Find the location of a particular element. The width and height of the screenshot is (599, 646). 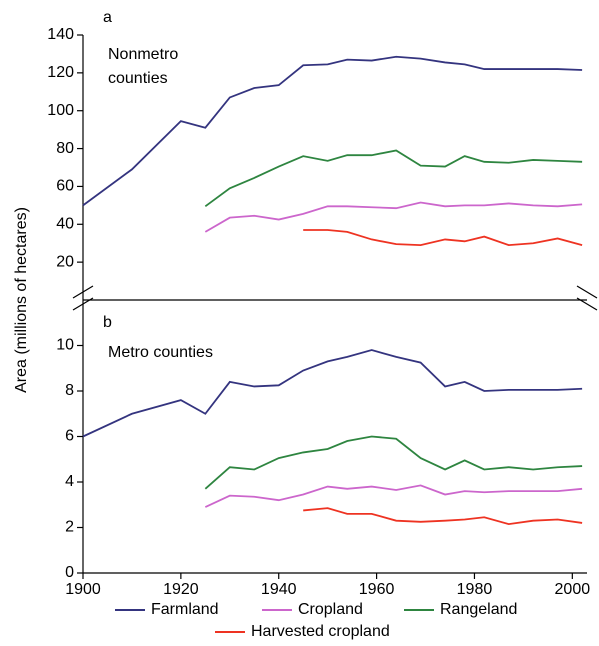

panel-label: b is located at coordinates (107, 322).